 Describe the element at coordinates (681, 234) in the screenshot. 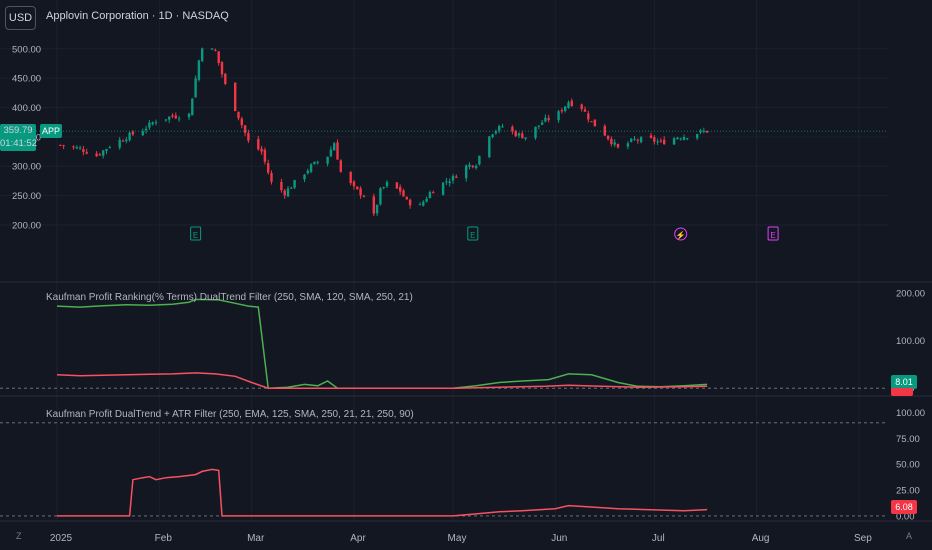

I see `split-event-icon` at that location.